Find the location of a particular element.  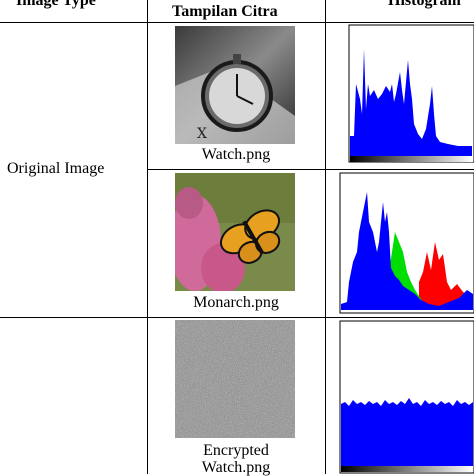

monarch-image is located at coordinates (235, 232).